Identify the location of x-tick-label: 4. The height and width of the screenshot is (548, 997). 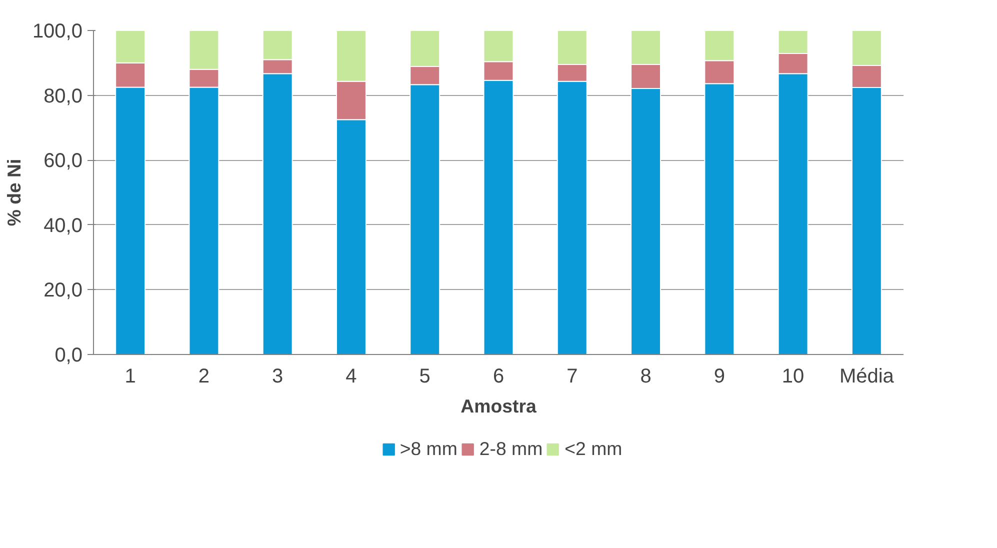
(351, 377).